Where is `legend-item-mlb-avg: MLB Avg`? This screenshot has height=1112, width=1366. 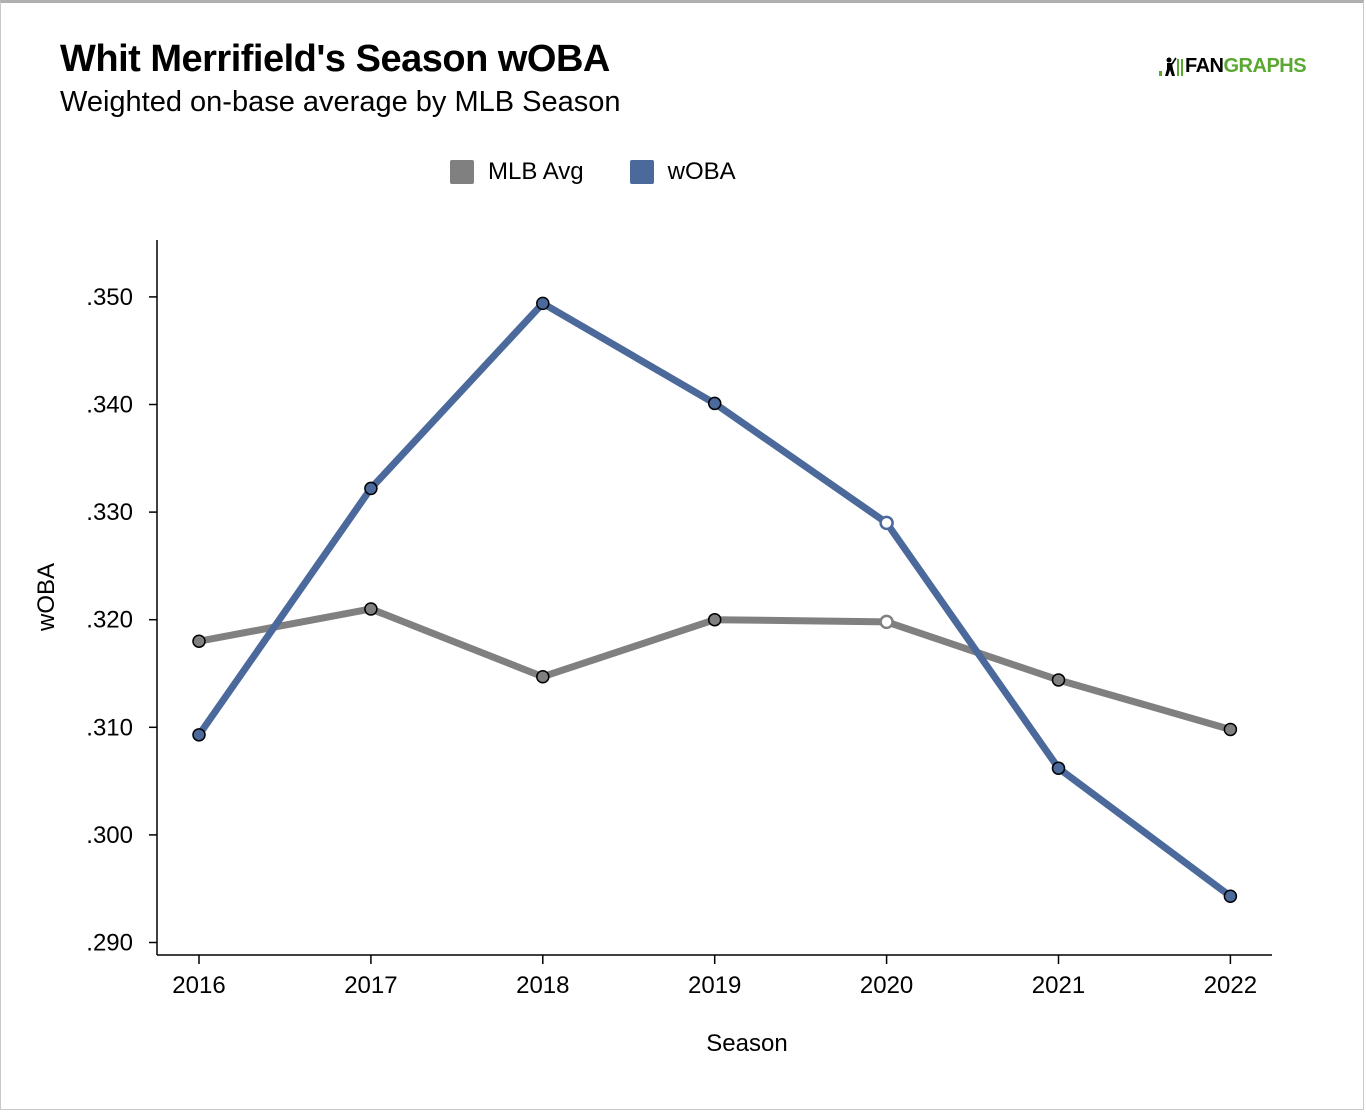 legend-item-mlb-avg: MLB Avg is located at coordinates (517, 172).